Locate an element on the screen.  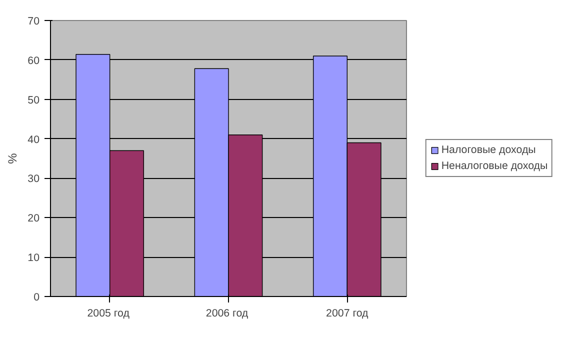
y-tick-label: 40 is located at coordinates (34, 140).